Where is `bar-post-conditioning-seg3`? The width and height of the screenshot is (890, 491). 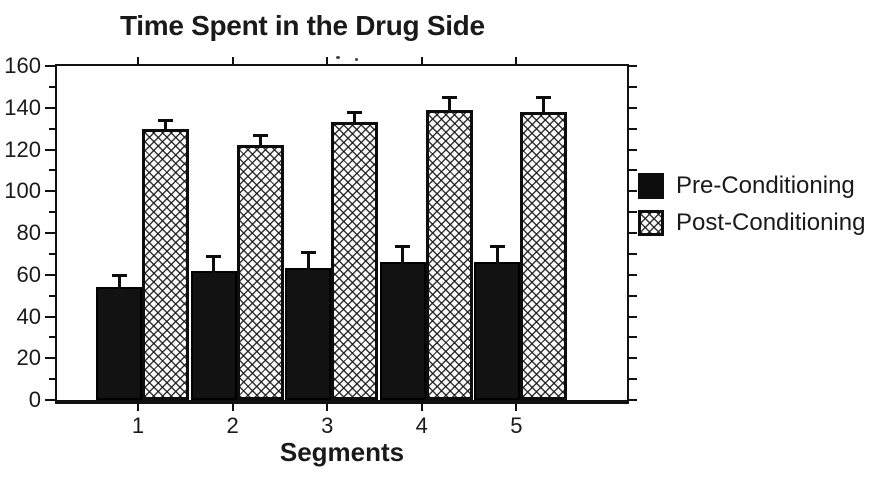
bar-post-conditioning-seg3 is located at coordinates (355, 261).